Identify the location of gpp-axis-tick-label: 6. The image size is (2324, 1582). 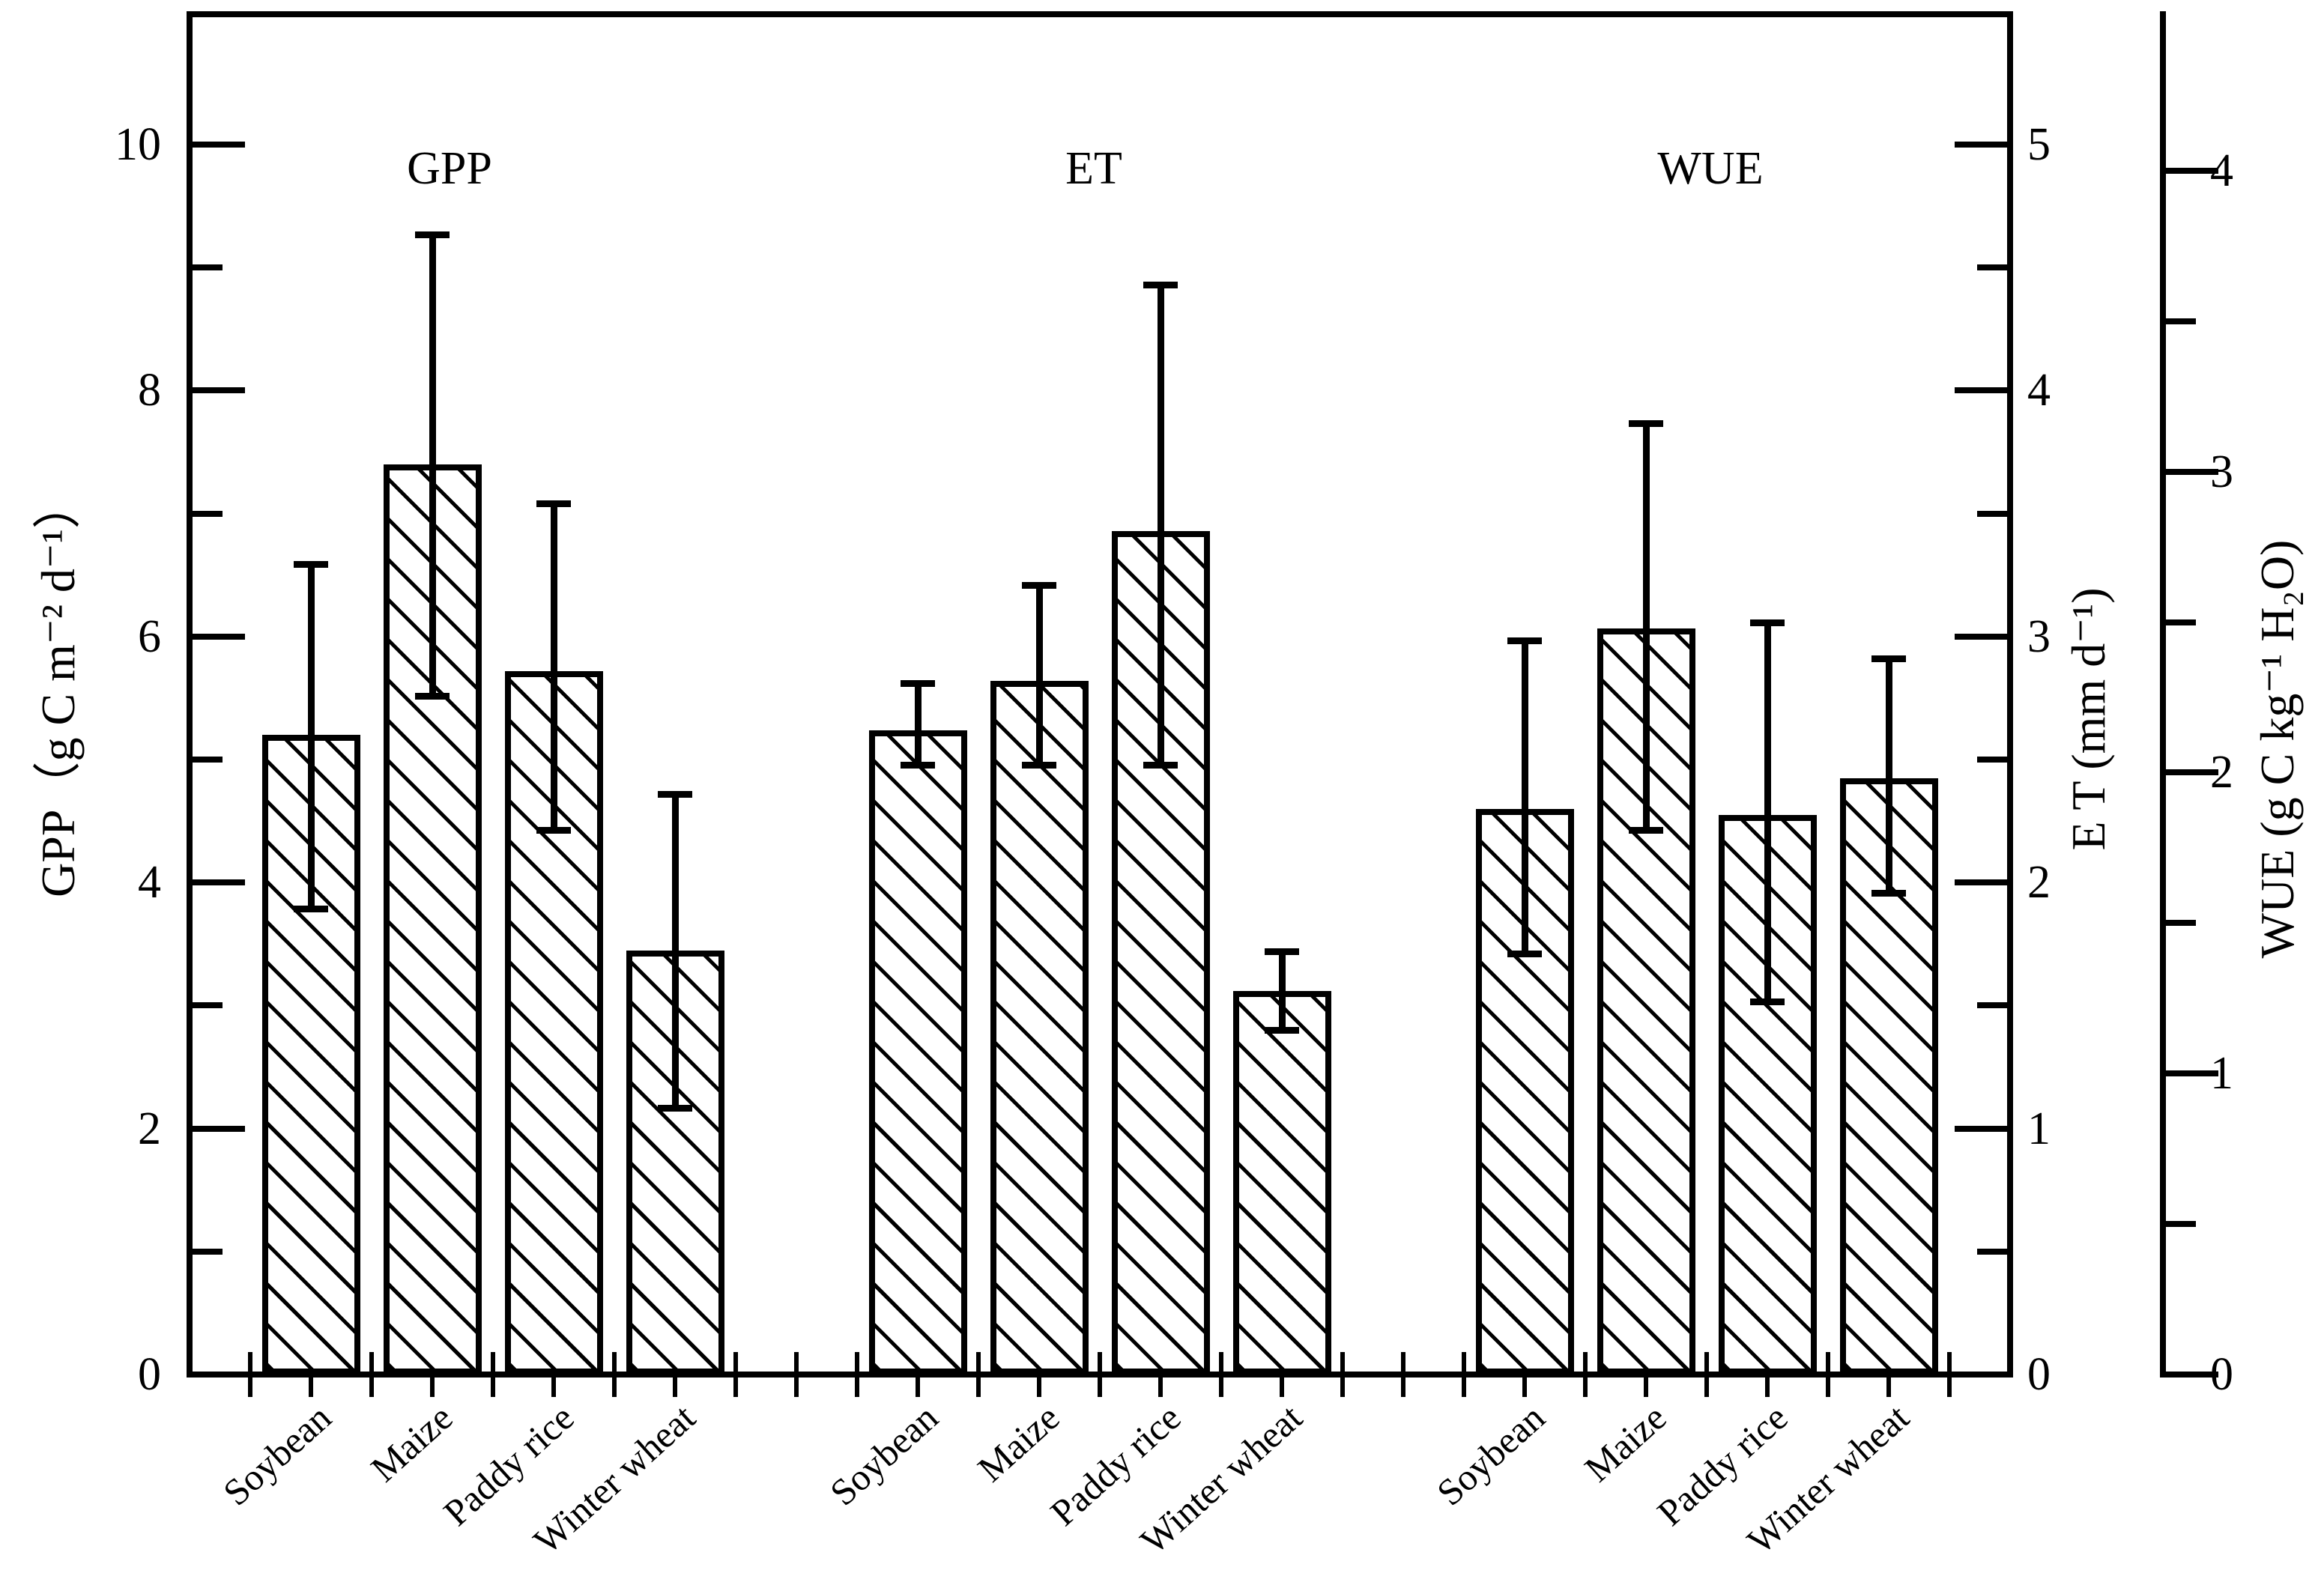
(149, 636).